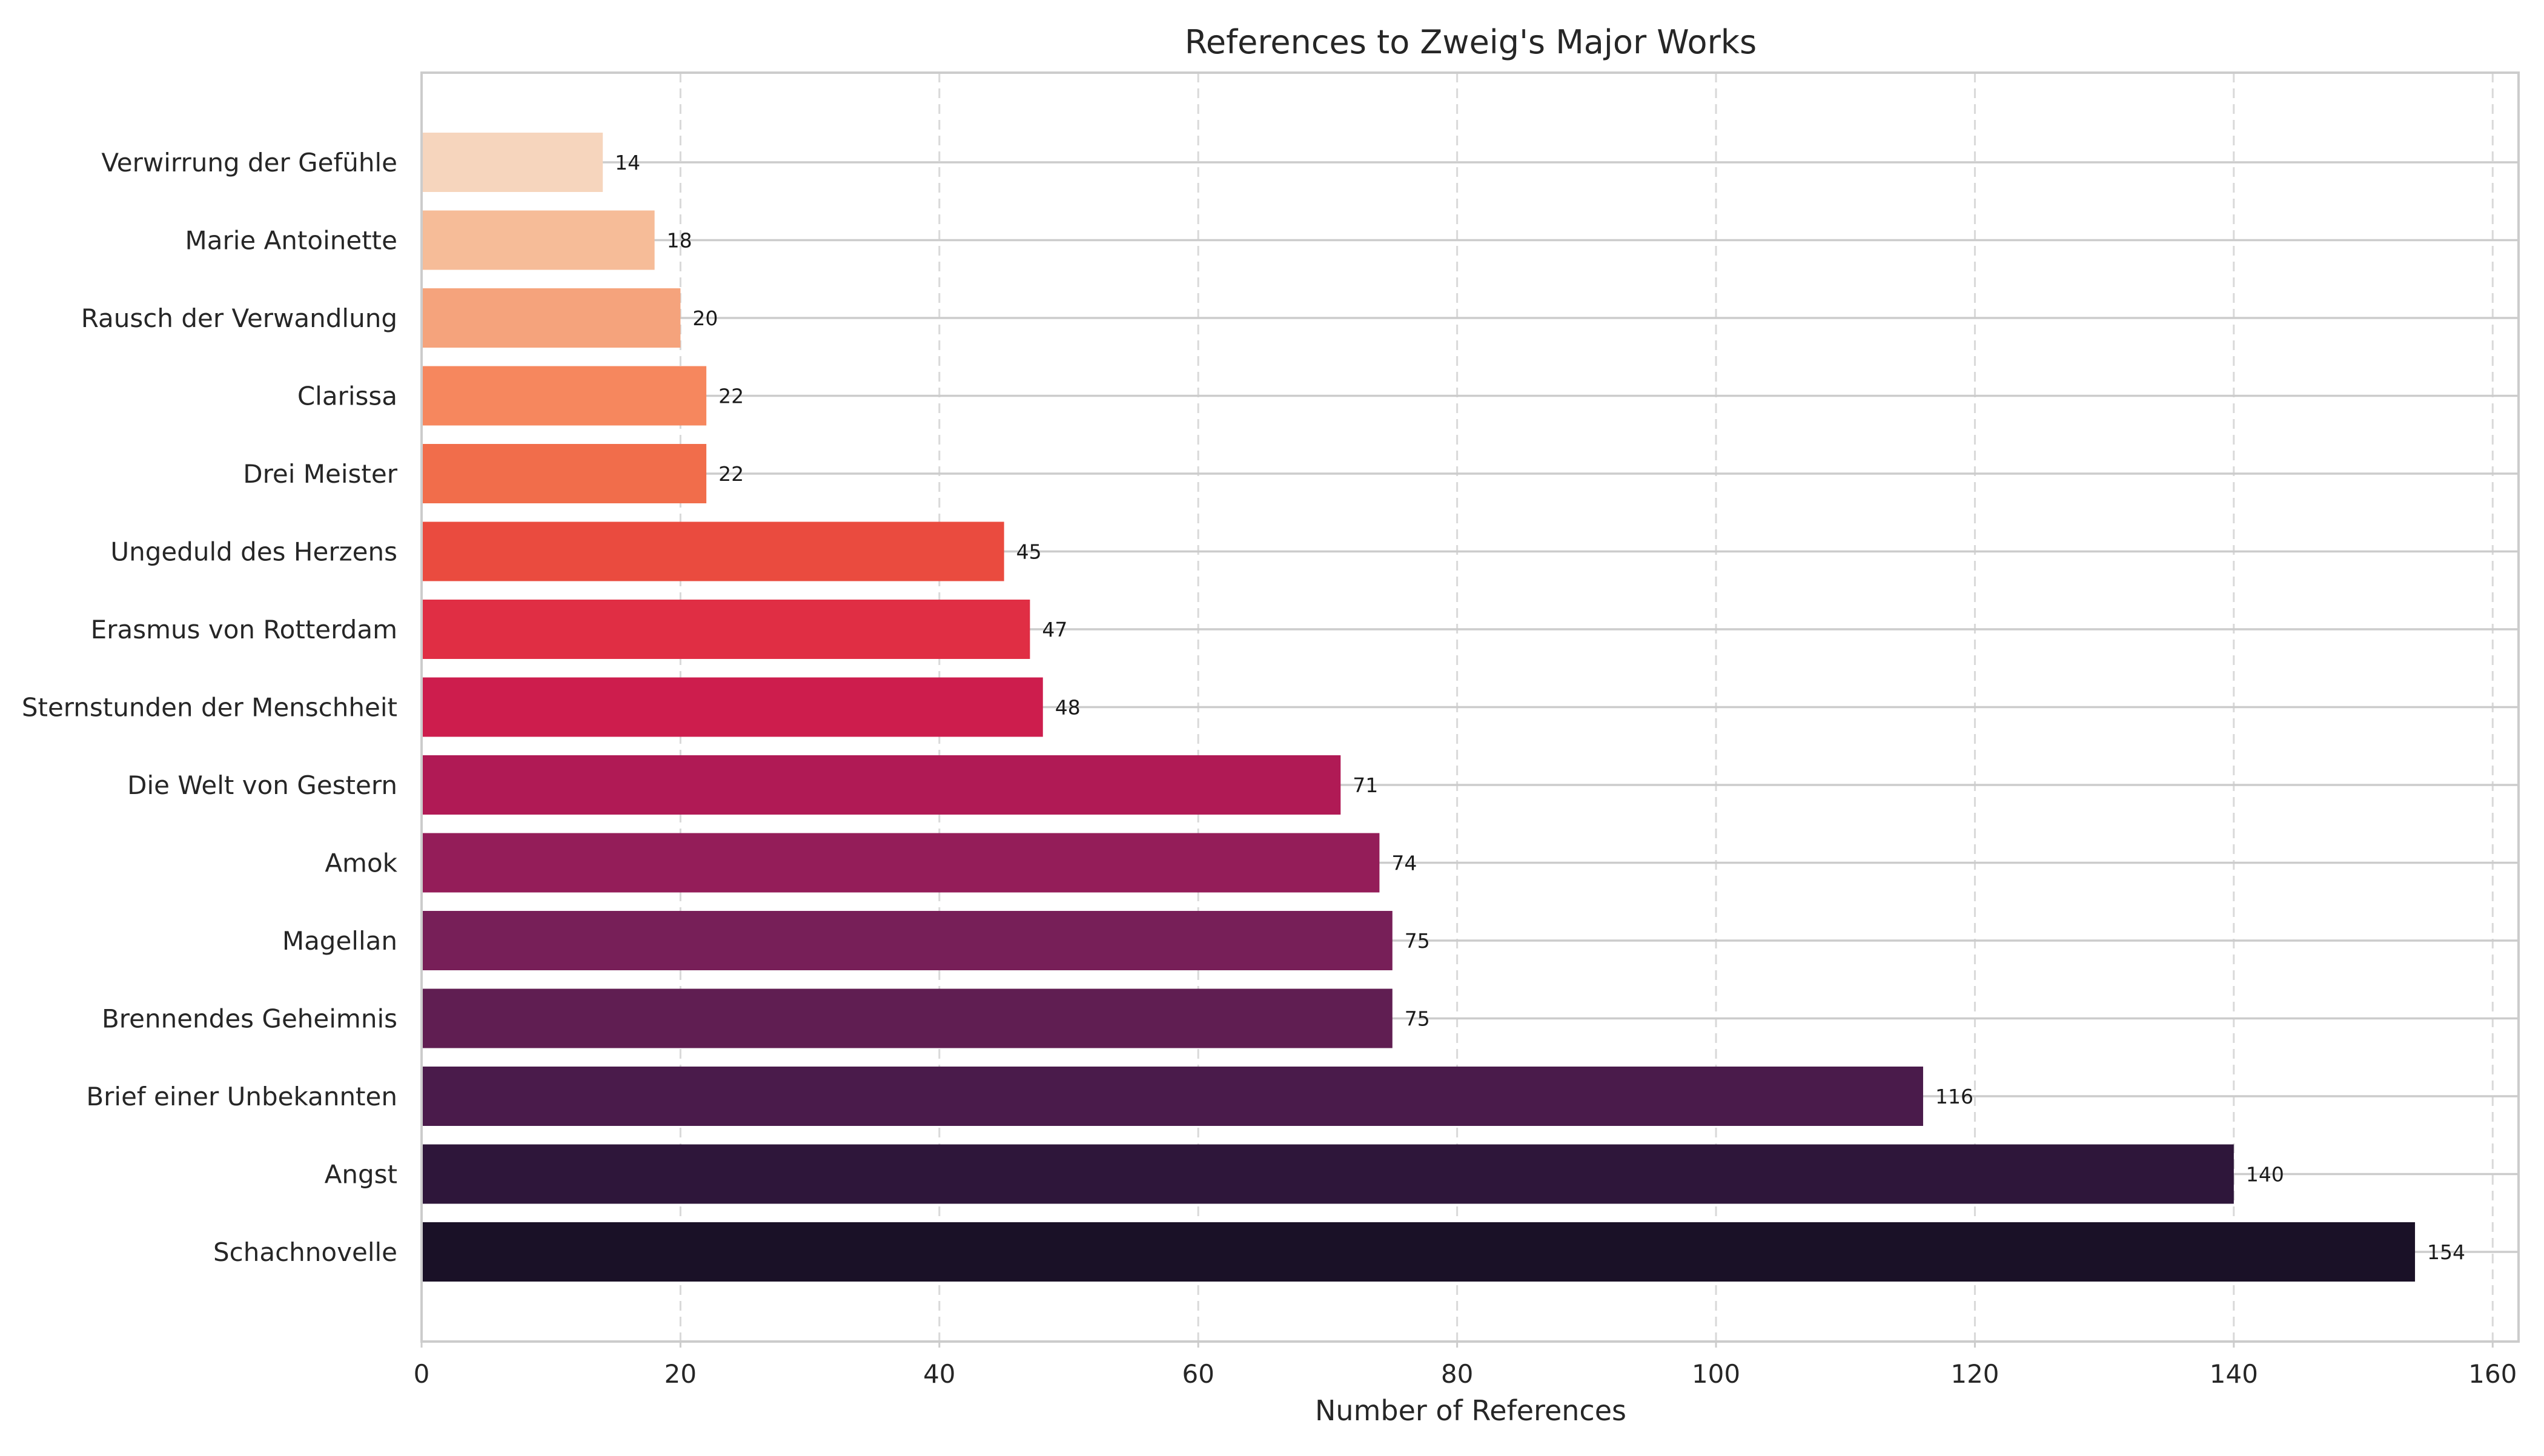  What do you see at coordinates (347, 396) in the screenshot?
I see `y-tick-label: Clarissa` at bounding box center [347, 396].